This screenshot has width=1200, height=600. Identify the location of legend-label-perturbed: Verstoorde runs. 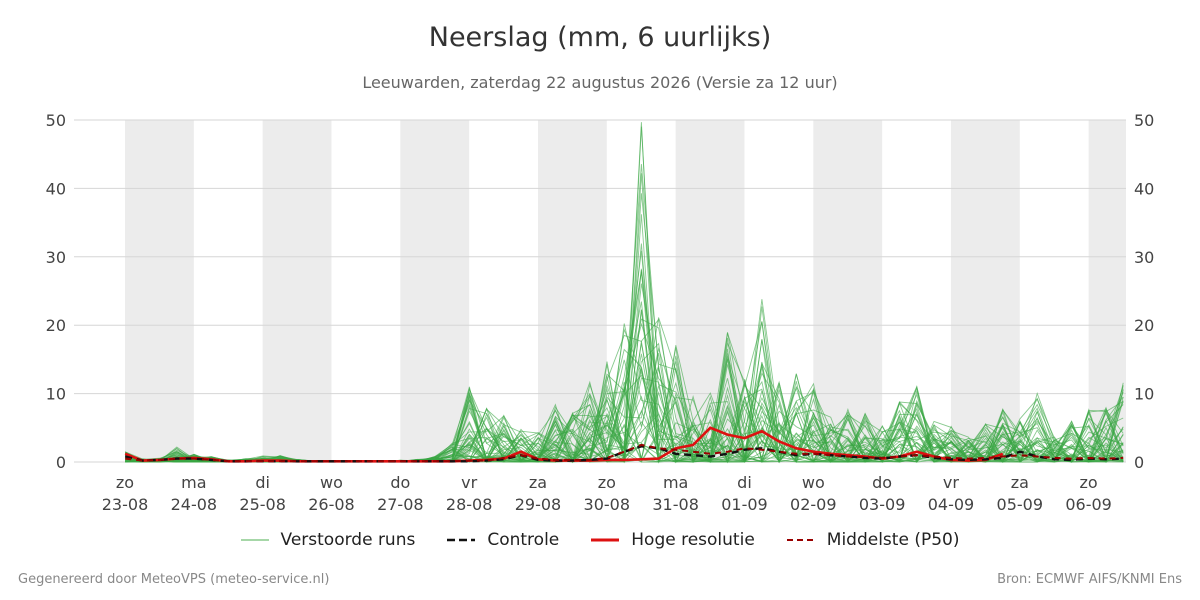
(348, 540).